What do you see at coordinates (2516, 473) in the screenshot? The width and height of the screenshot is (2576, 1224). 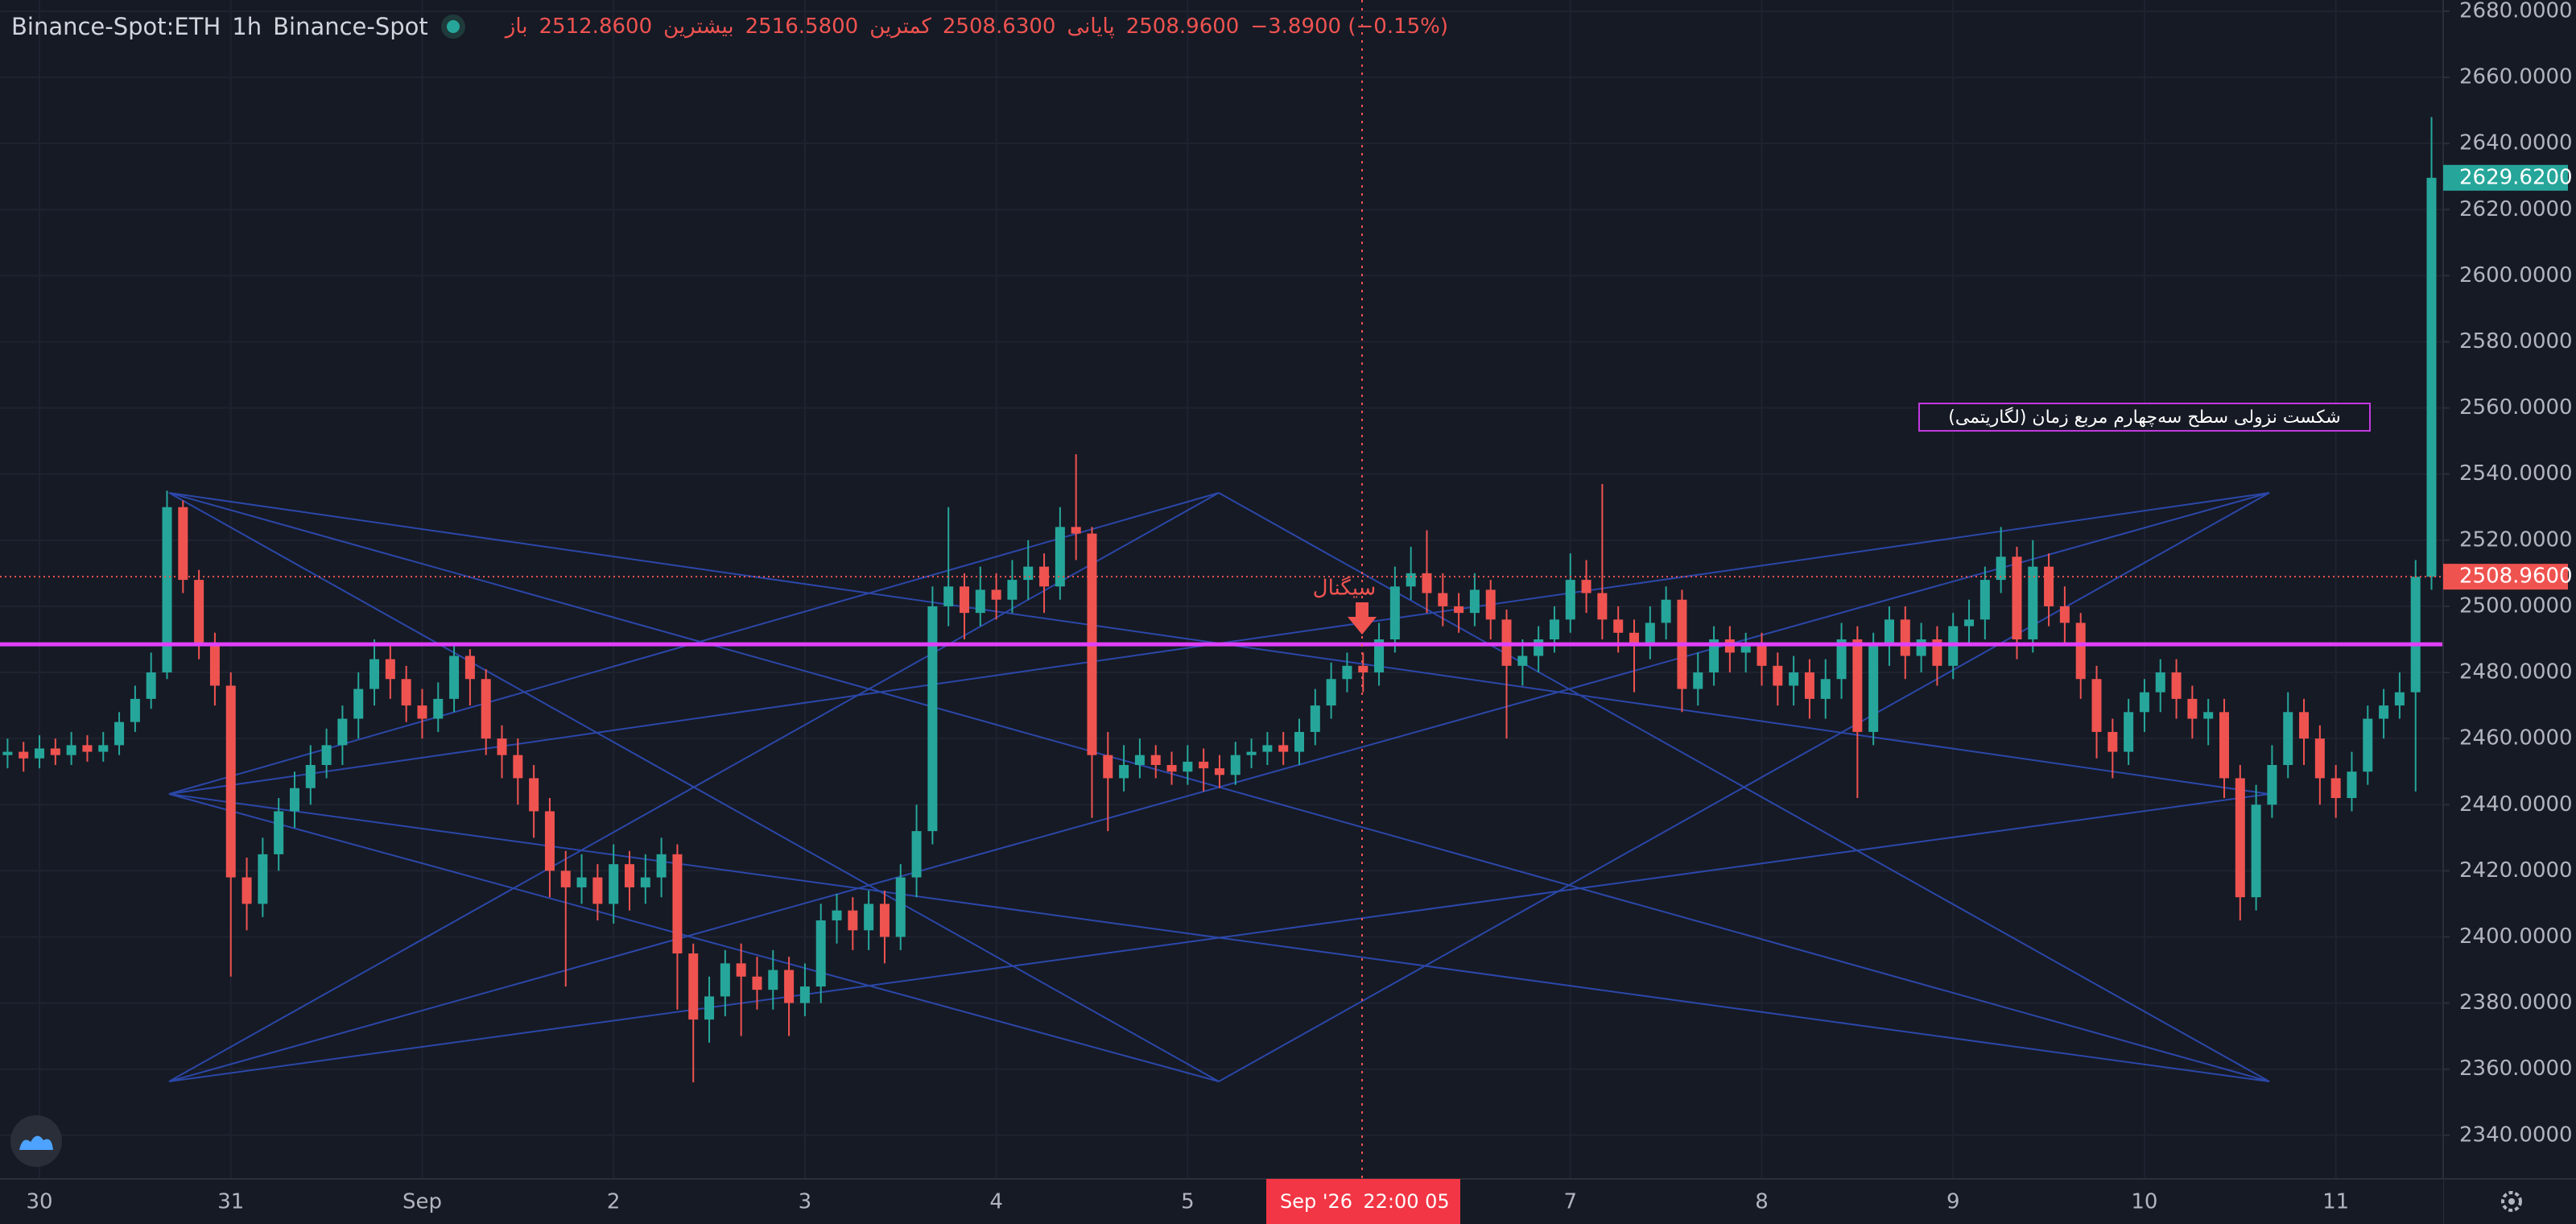 I see `y-tick-label: 2540.0000` at bounding box center [2516, 473].